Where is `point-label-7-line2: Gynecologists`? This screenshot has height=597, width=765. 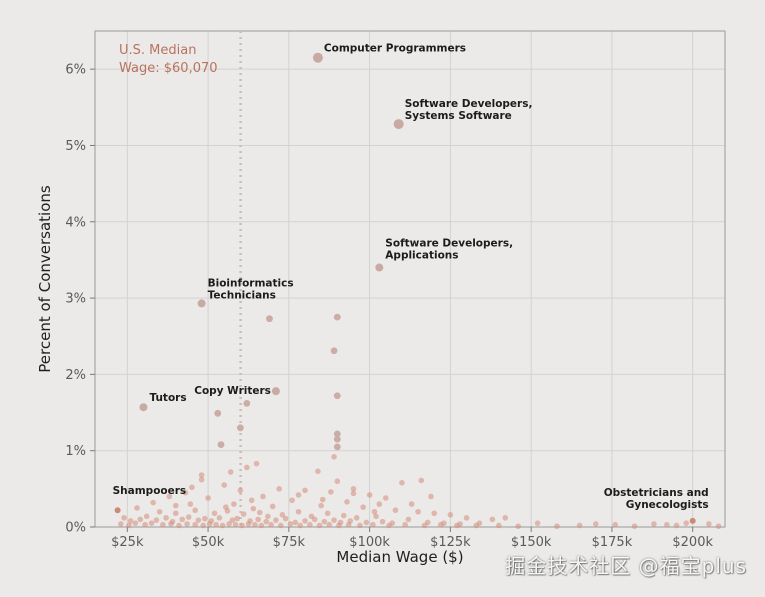 point-label-7-line2: Gynecologists is located at coordinates (667, 505).